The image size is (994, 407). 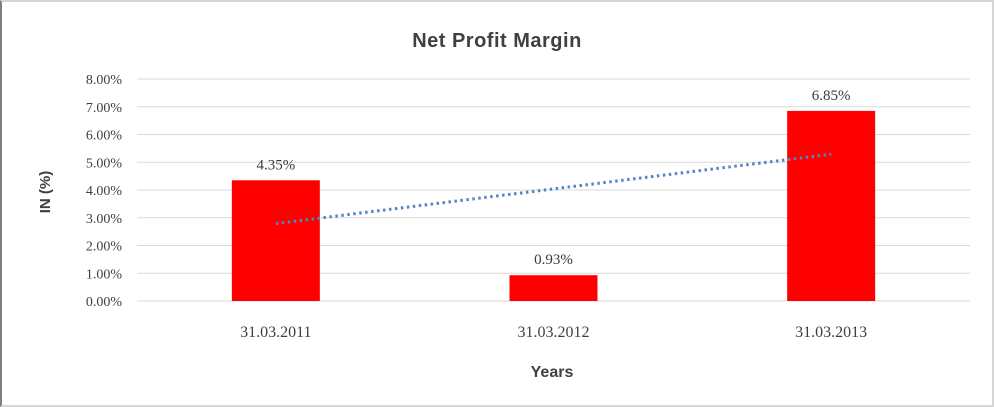 I want to click on y-tick-label: 8.00%, so click(x=104, y=80).